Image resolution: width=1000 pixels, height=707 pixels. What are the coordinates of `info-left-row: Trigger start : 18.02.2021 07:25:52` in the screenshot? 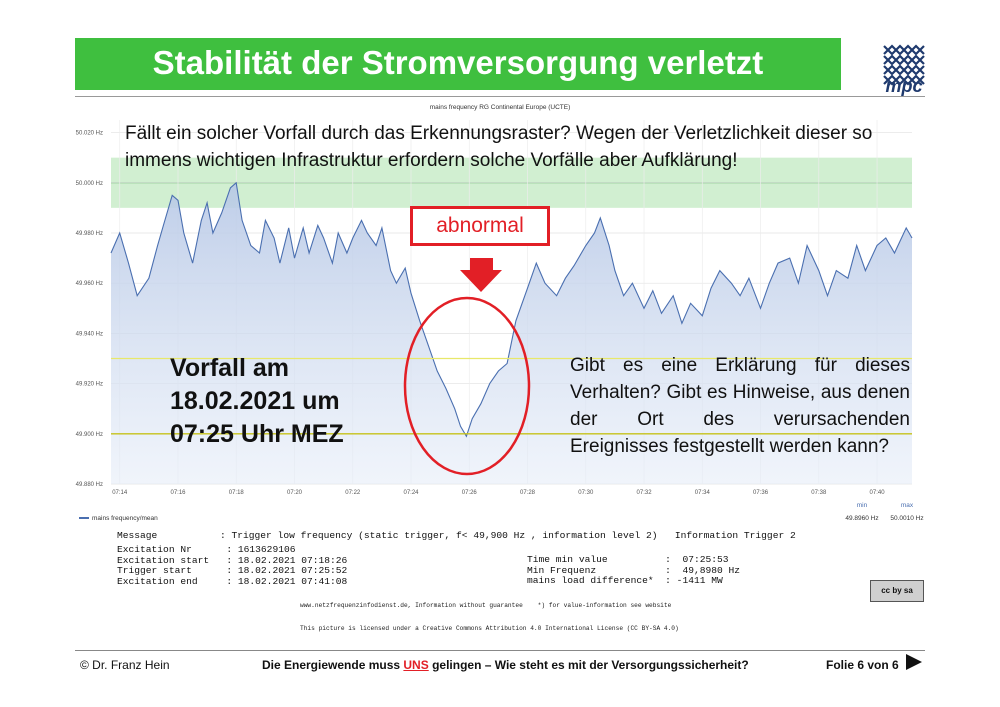 It's located at (232, 570).